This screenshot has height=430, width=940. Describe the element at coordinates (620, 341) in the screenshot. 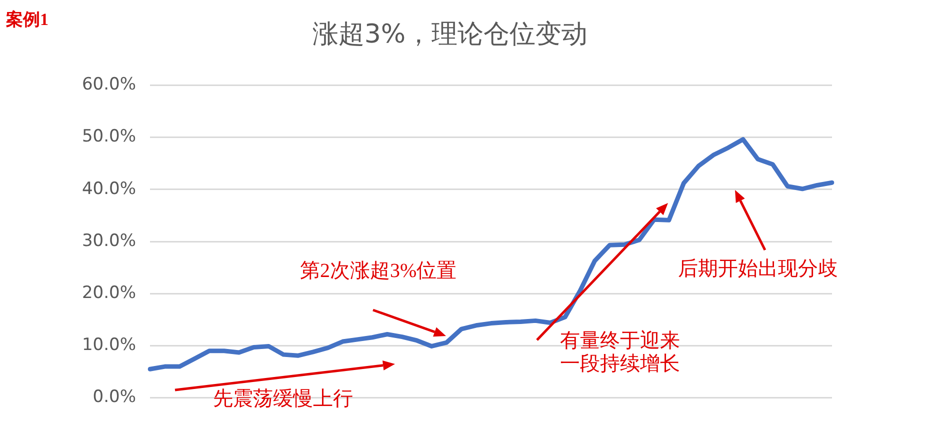

I see `annotation: 有量终于迎来` at that location.